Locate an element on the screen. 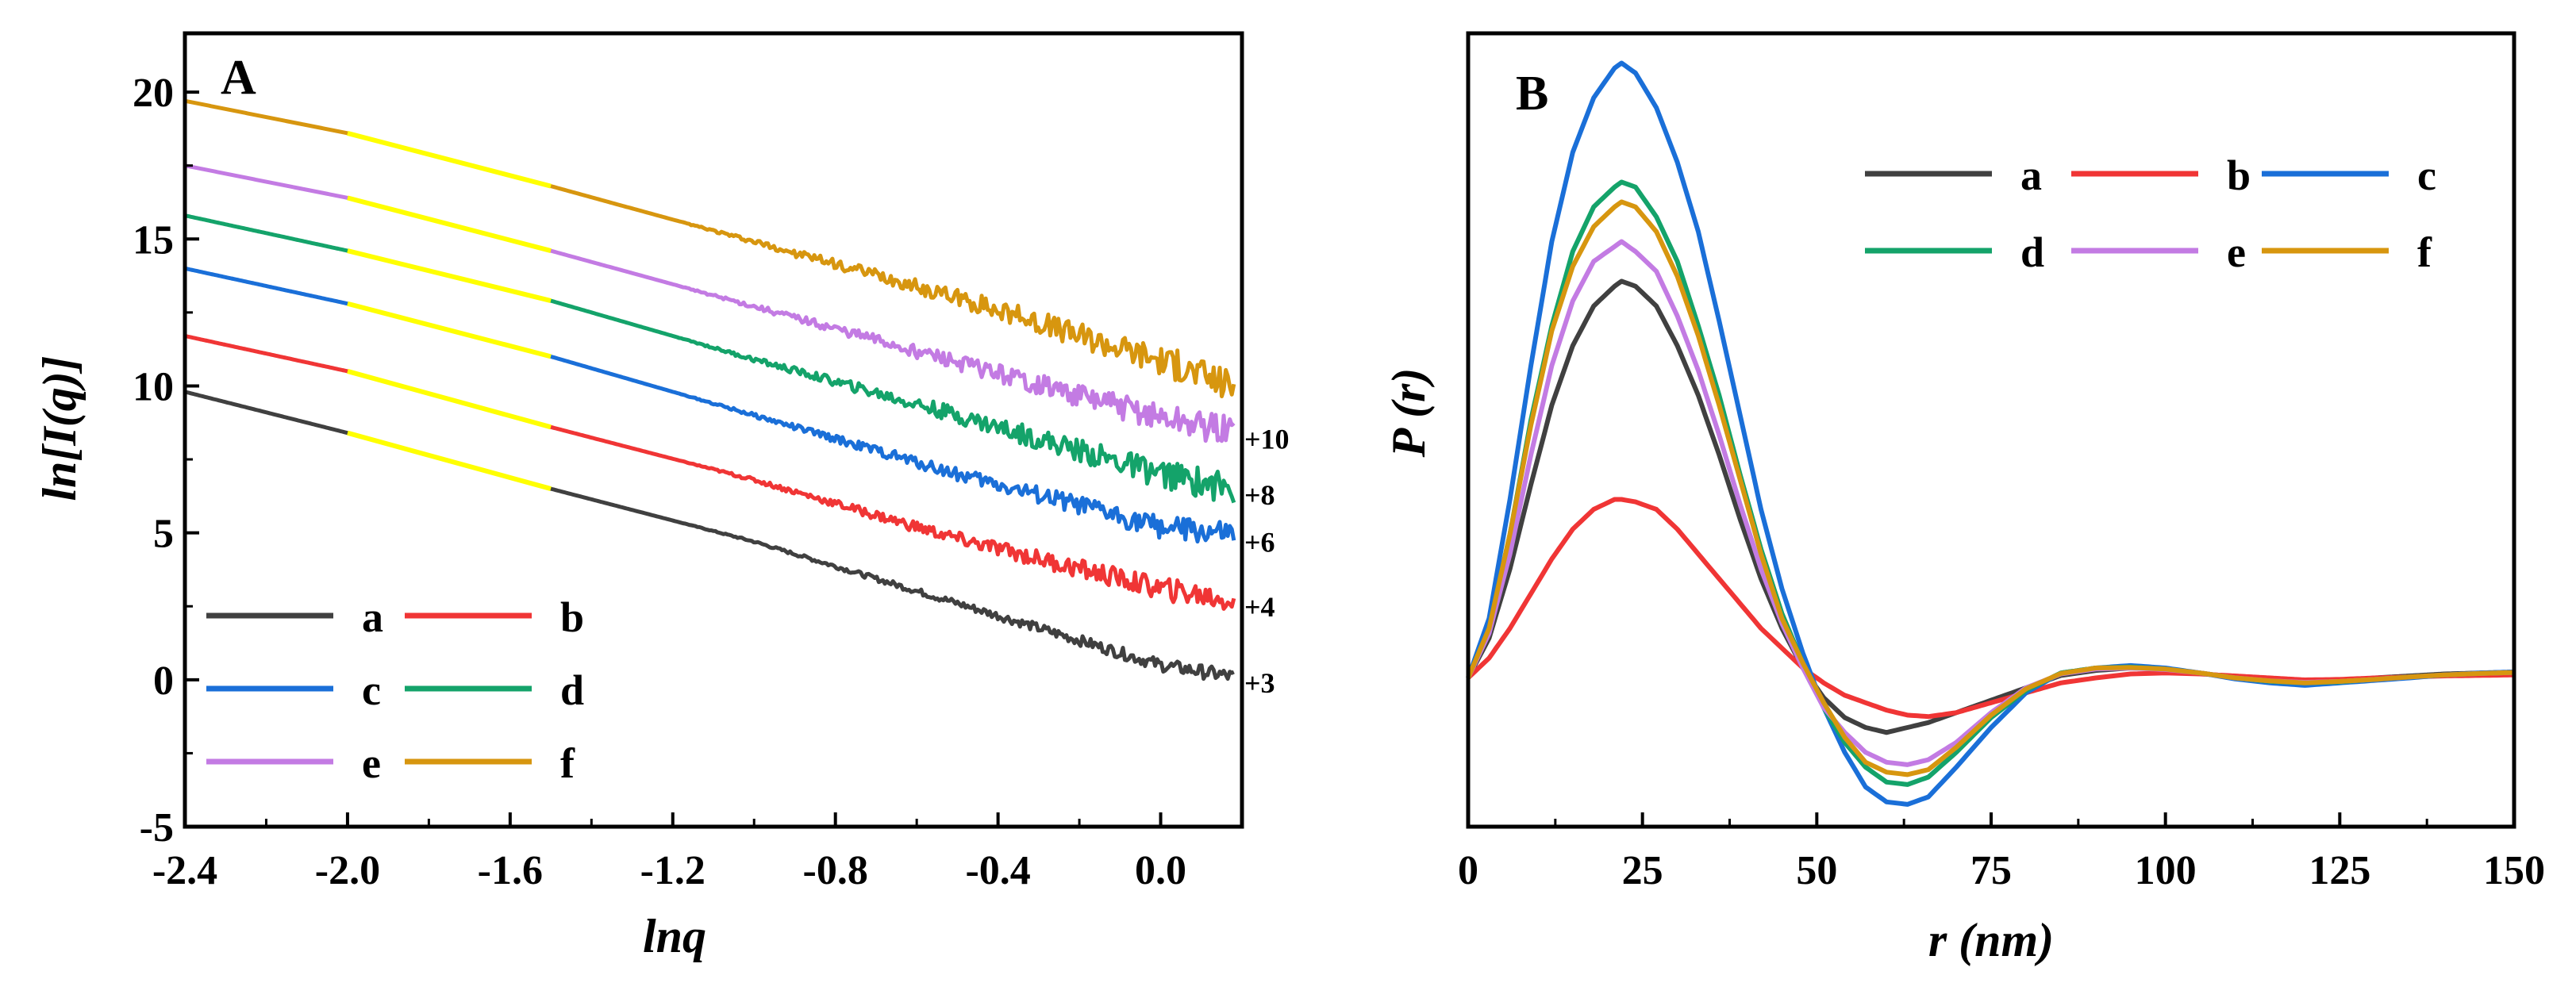 This screenshot has width=2576, height=1002. pr-curve-b is located at coordinates (1990, 608).